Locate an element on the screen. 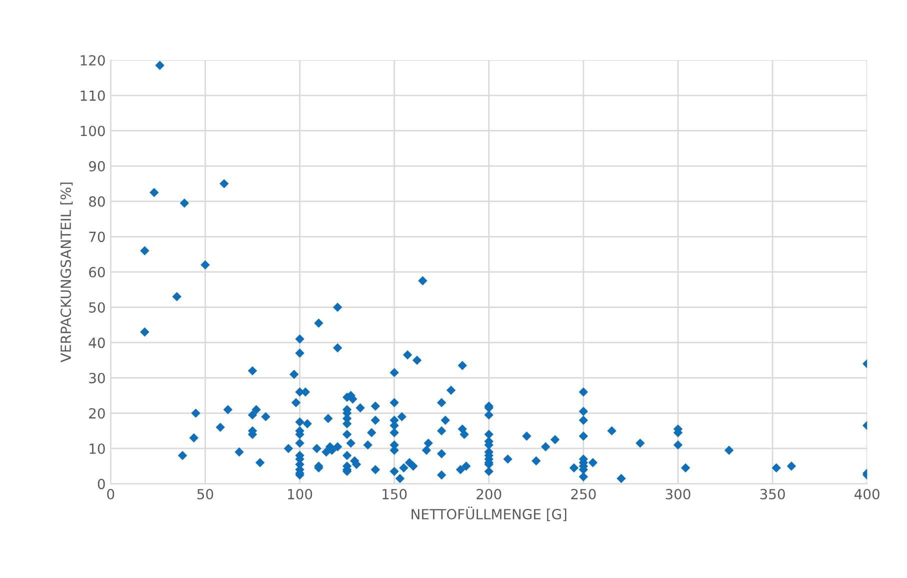 This screenshot has width=907, height=578. x-tick-label: 250 is located at coordinates (583, 494).